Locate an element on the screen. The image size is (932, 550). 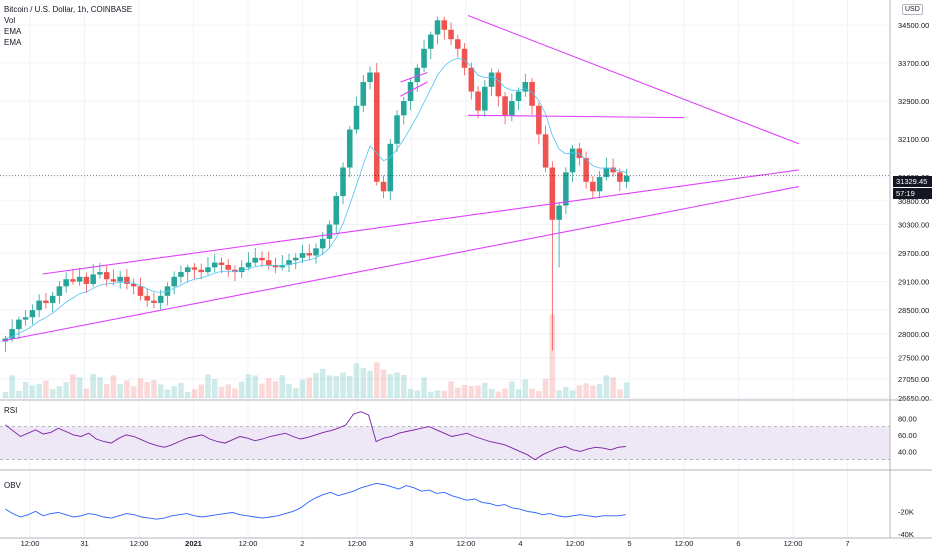
obv-tick-label: -40K is located at coordinates (906, 534).